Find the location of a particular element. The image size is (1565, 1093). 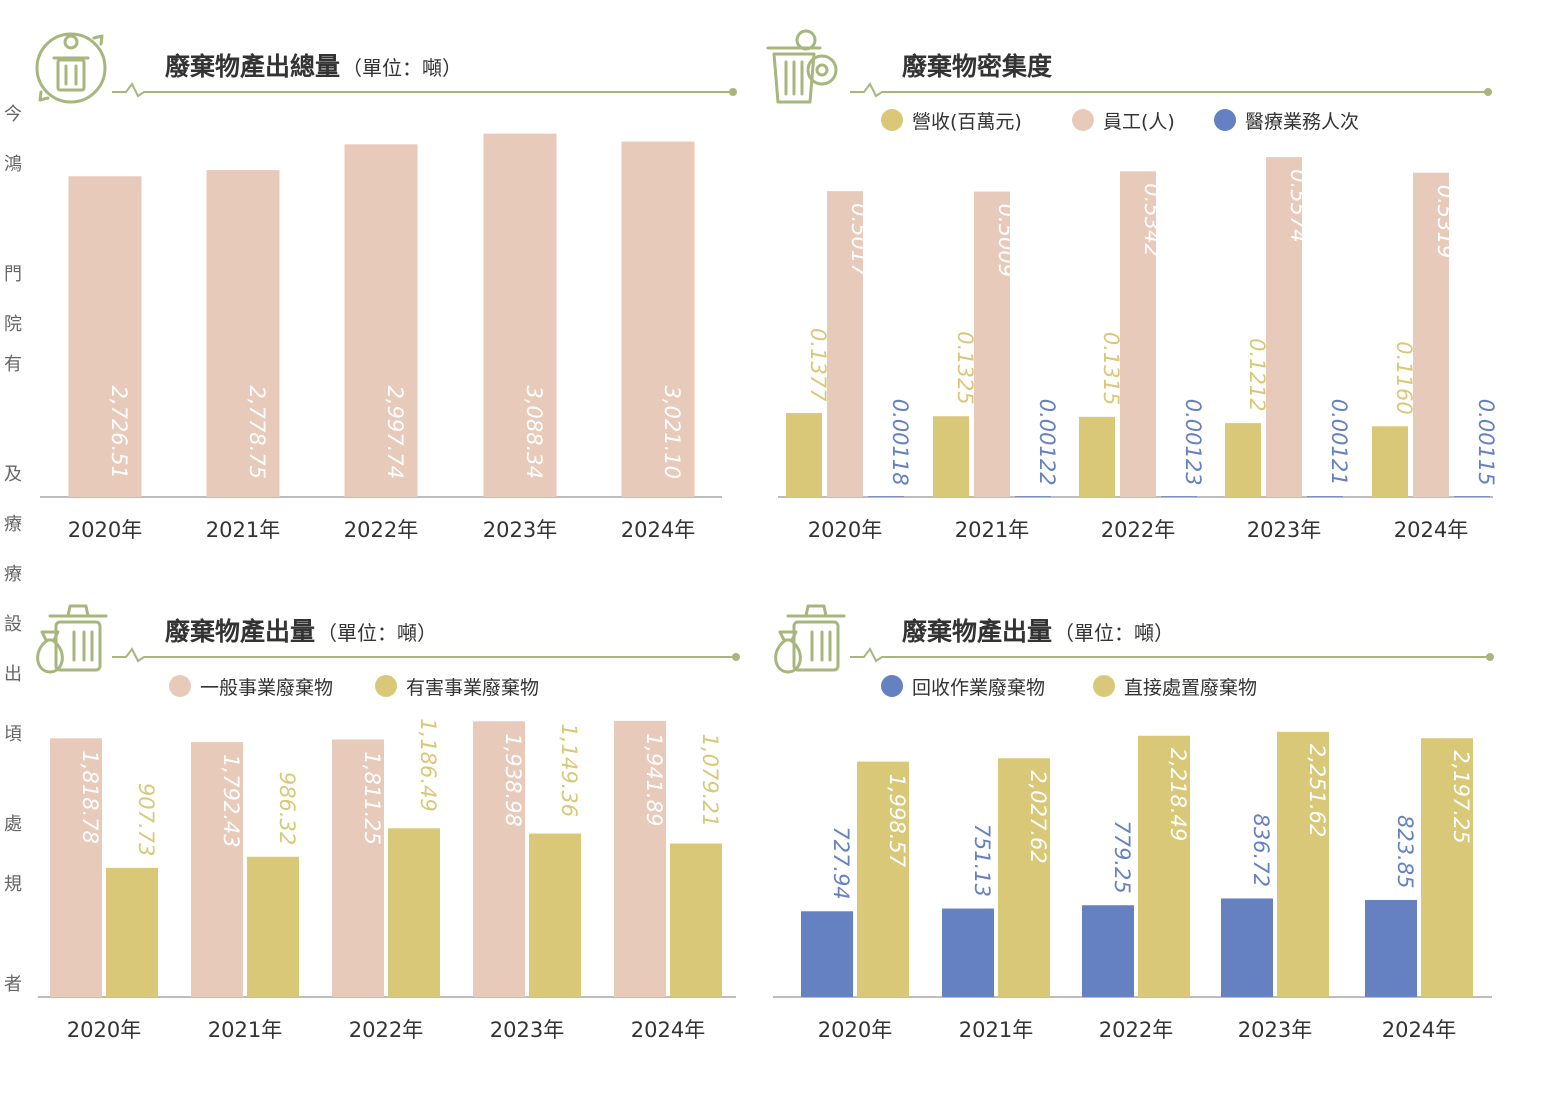

bar-value-label: 1,149.36 is located at coordinates (569, 771).